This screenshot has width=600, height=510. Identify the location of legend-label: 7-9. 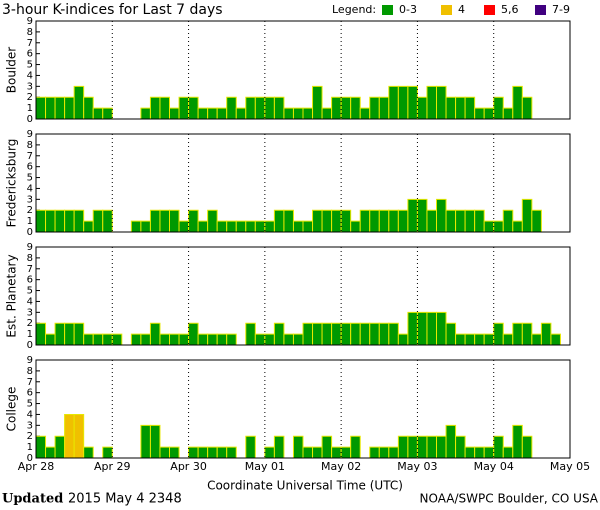
(561, 9).